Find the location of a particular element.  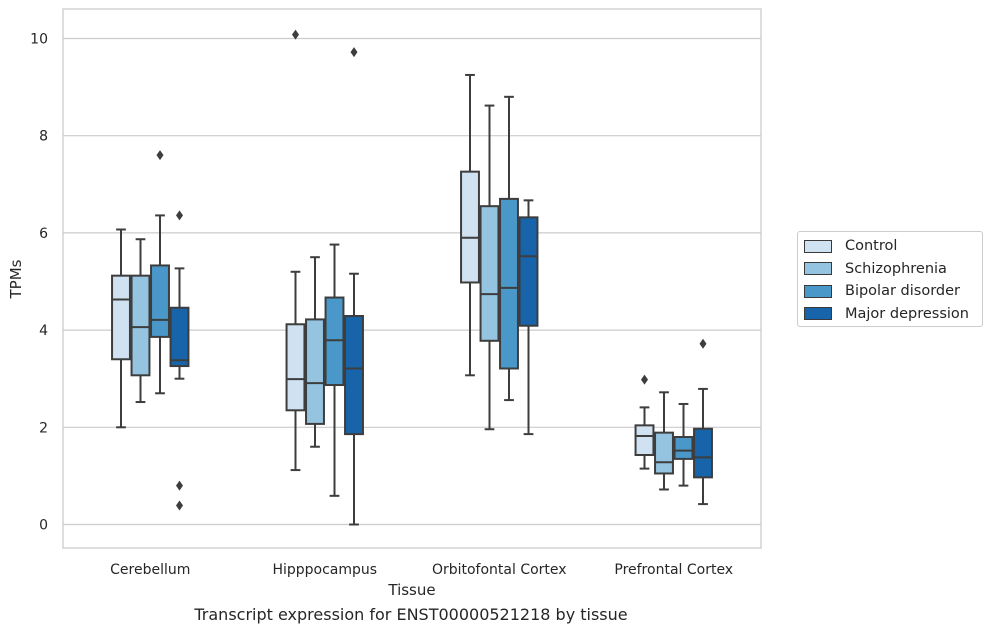

legend-label: Control is located at coordinates (871, 246).